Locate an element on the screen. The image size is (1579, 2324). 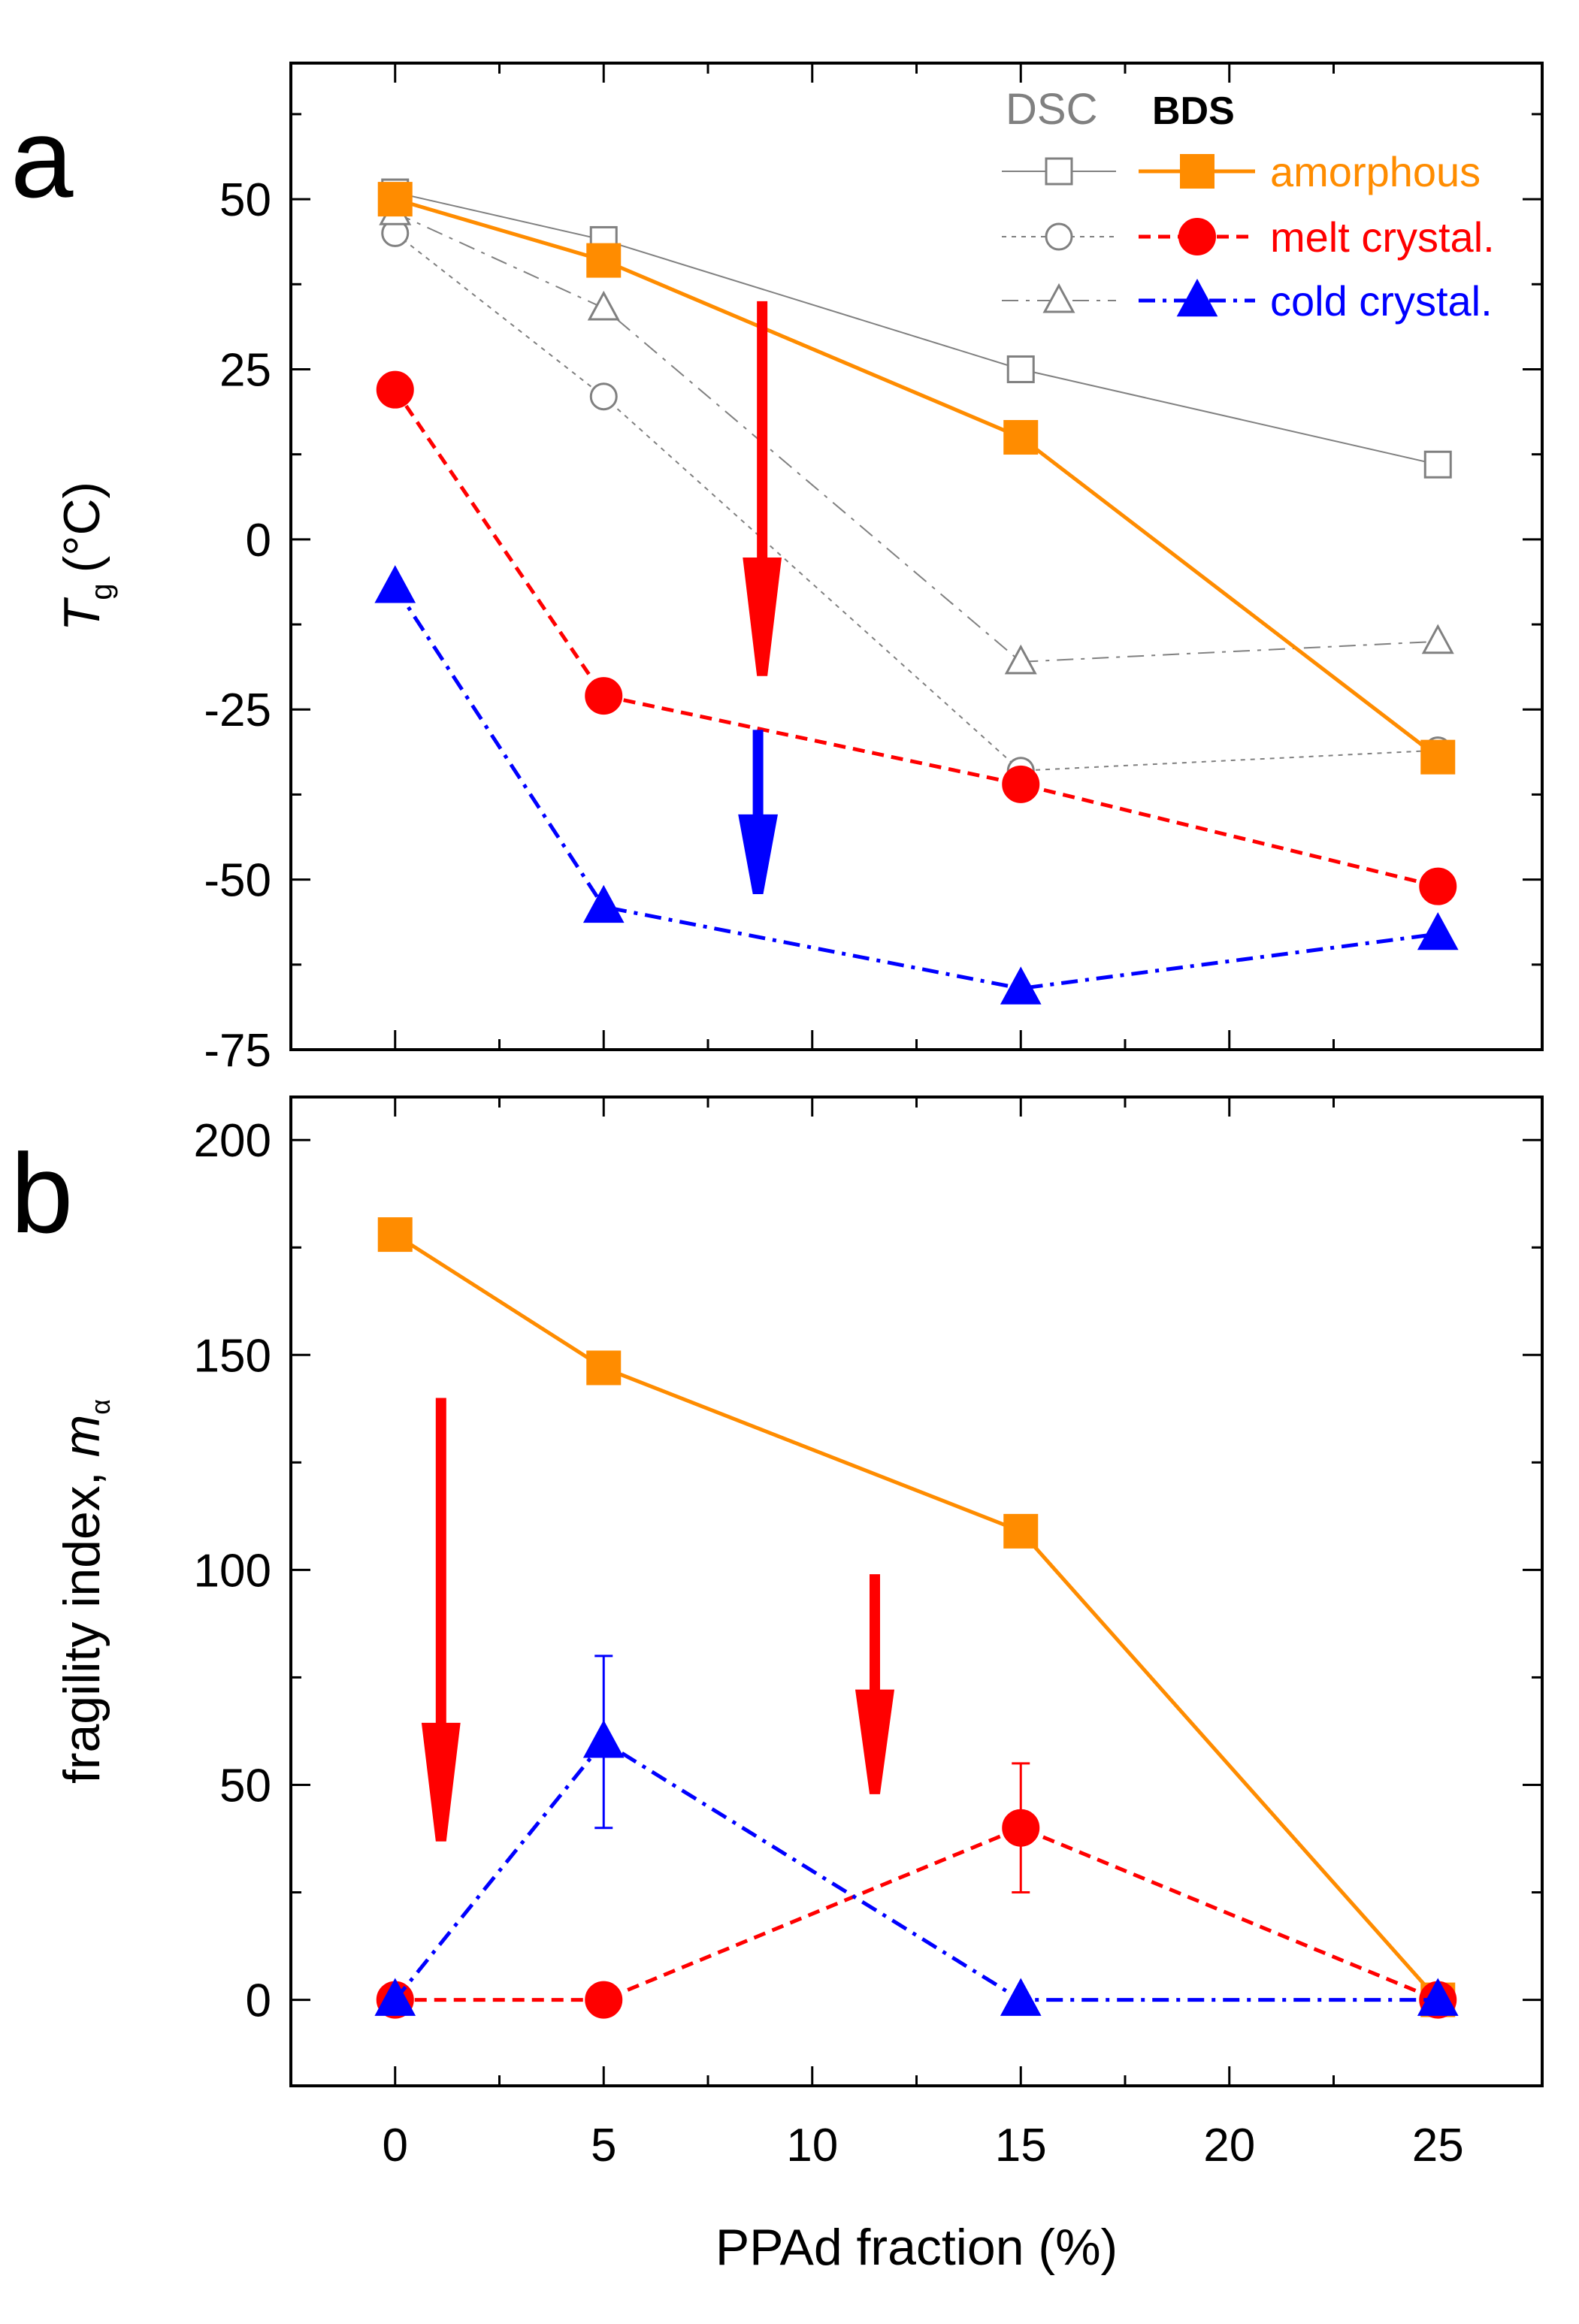
legend-label: cold crystal. is located at coordinates (1381, 301).